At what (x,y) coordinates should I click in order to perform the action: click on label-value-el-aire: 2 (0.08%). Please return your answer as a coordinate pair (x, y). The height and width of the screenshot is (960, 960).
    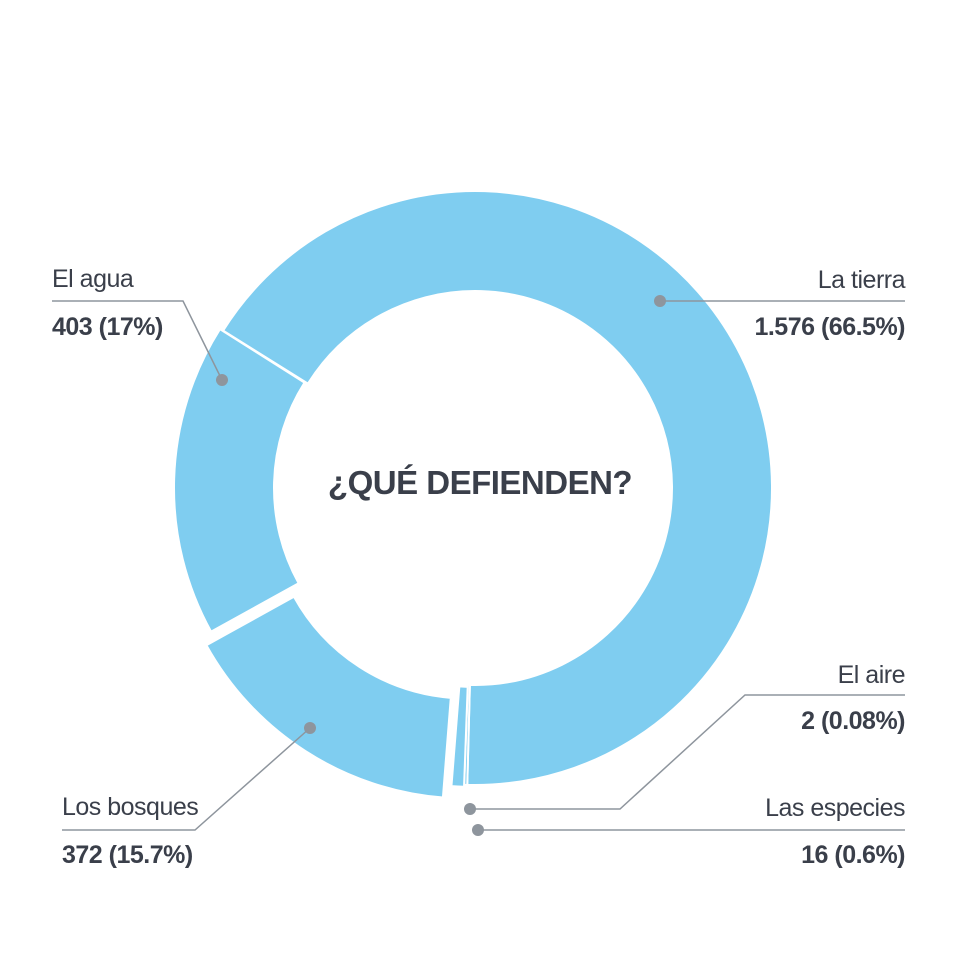
    Looking at the image, I should click on (853, 721).